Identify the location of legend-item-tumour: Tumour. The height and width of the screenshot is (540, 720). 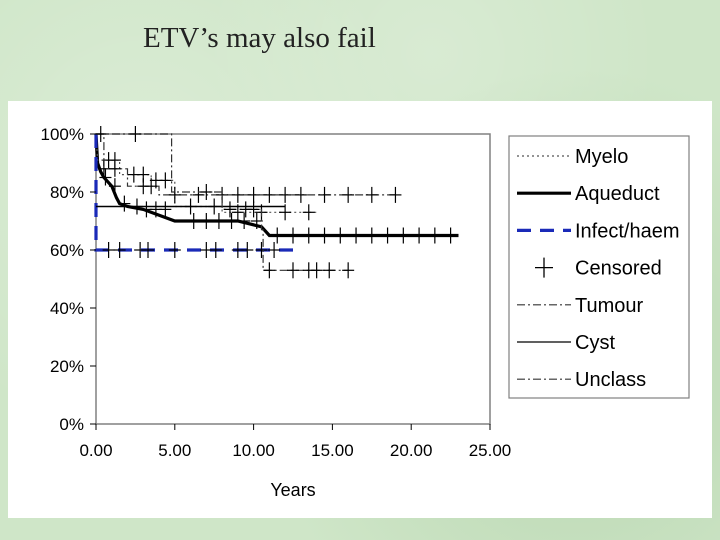
(580, 306).